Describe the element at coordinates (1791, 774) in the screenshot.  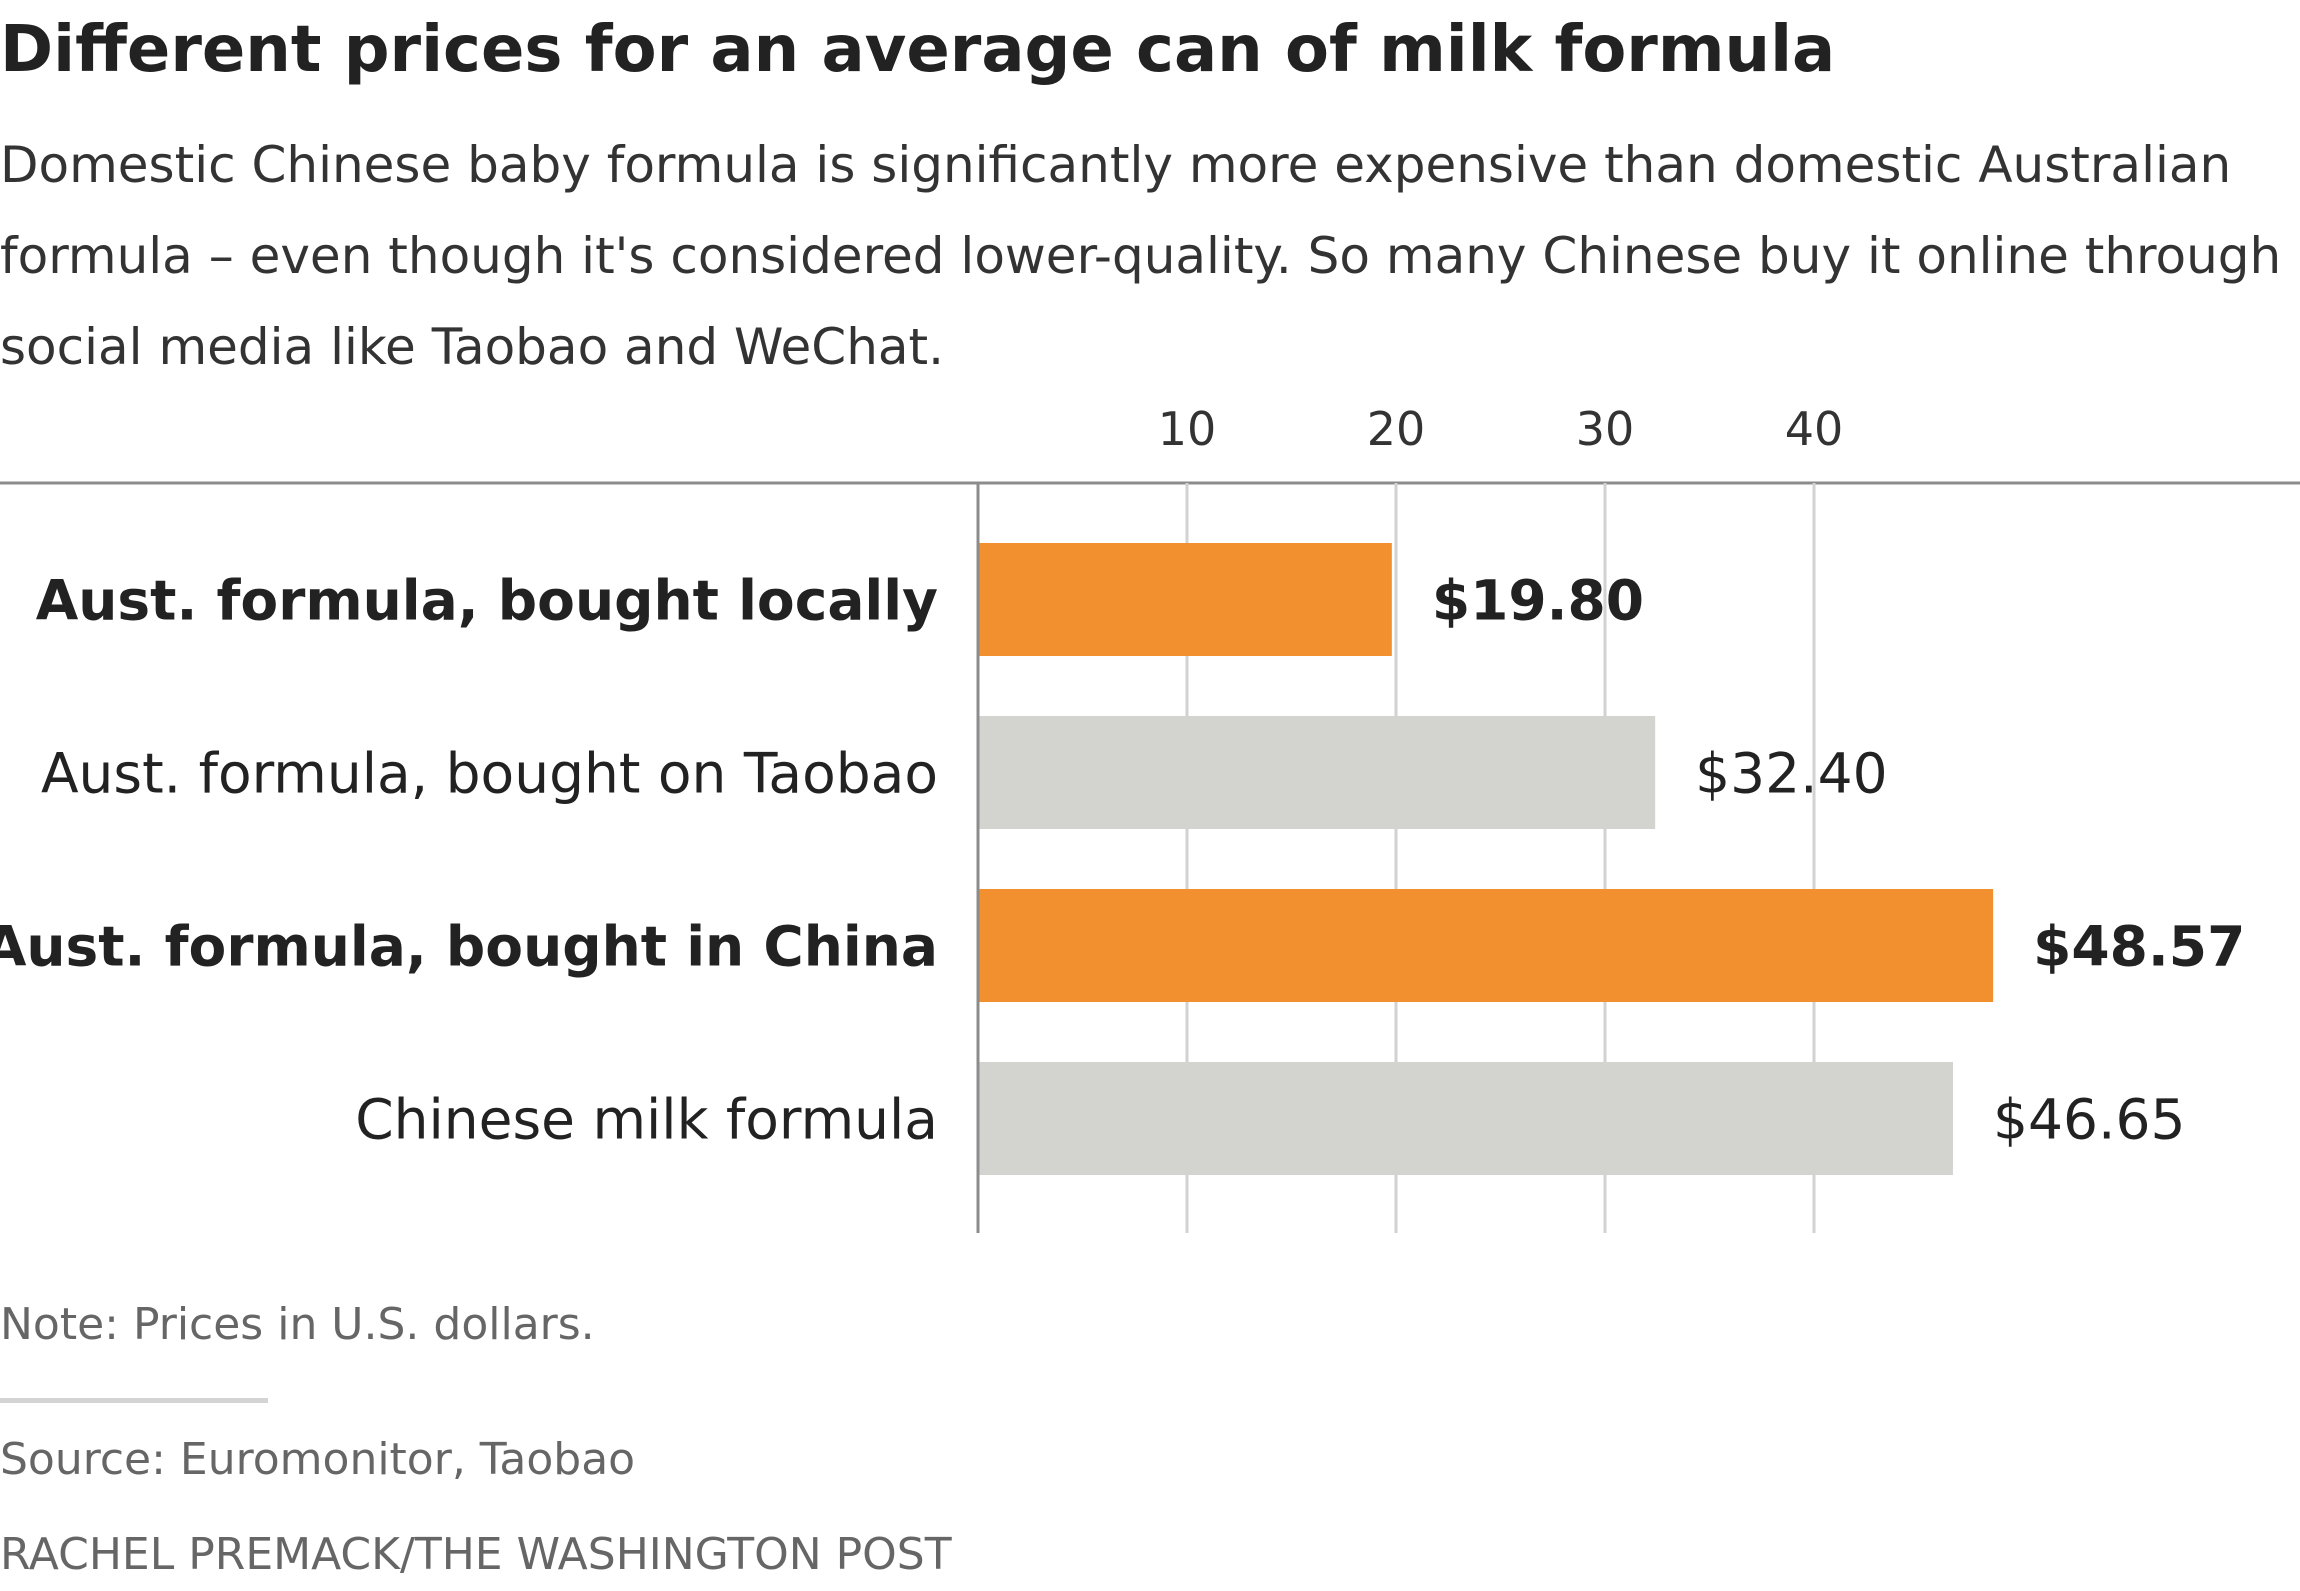
I see `value-label: $32.40` at that location.